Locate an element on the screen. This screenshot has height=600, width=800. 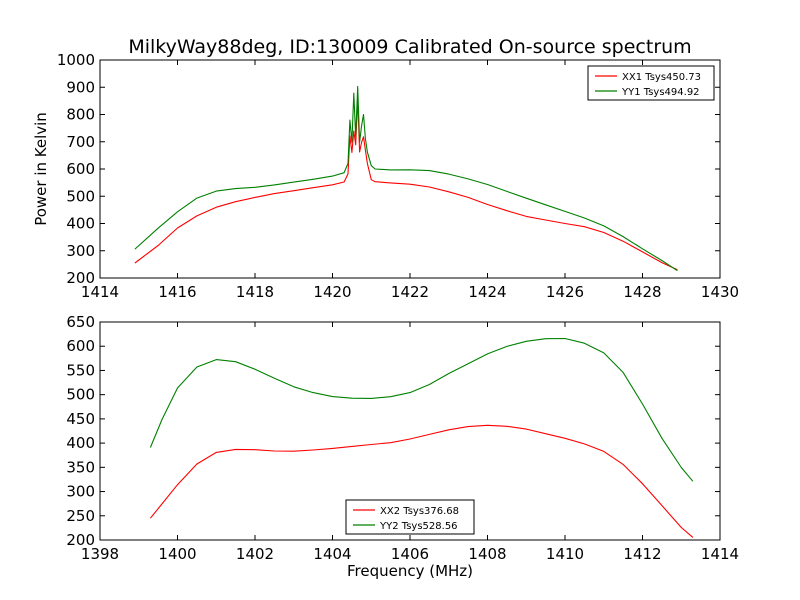
legend: XX1 Tsys450.73 YY1 Tsys494.92 is located at coordinates (651, 83).